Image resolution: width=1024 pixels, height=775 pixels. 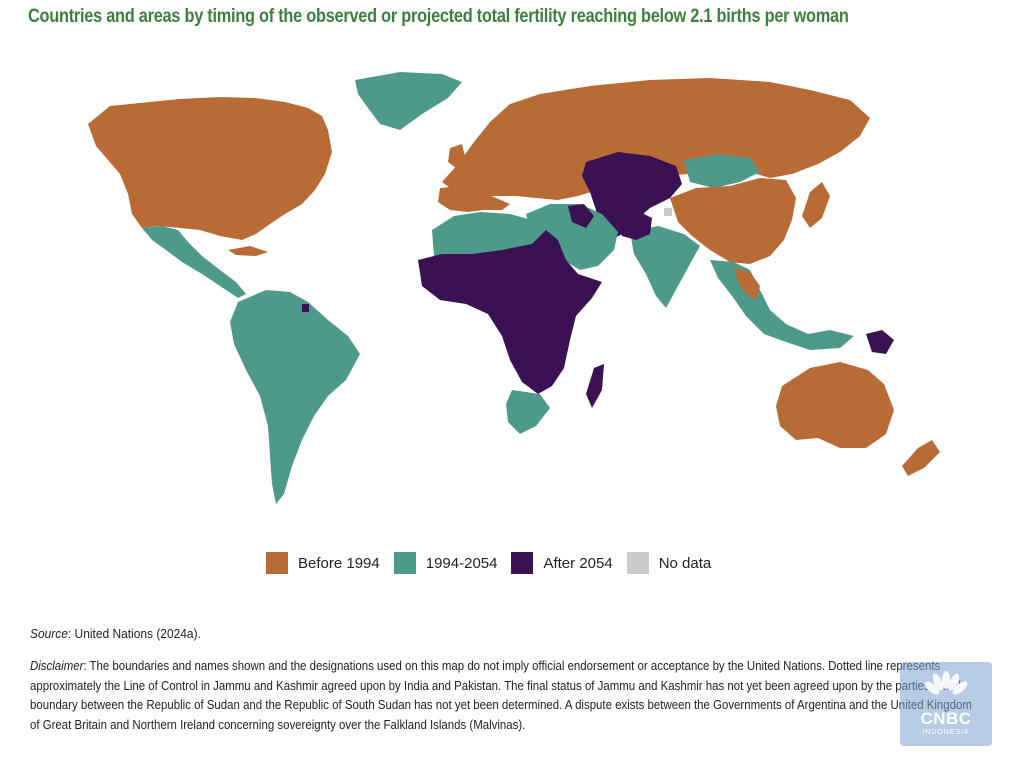 What do you see at coordinates (339, 563) in the screenshot?
I see `legend-label: Before 1994` at bounding box center [339, 563].